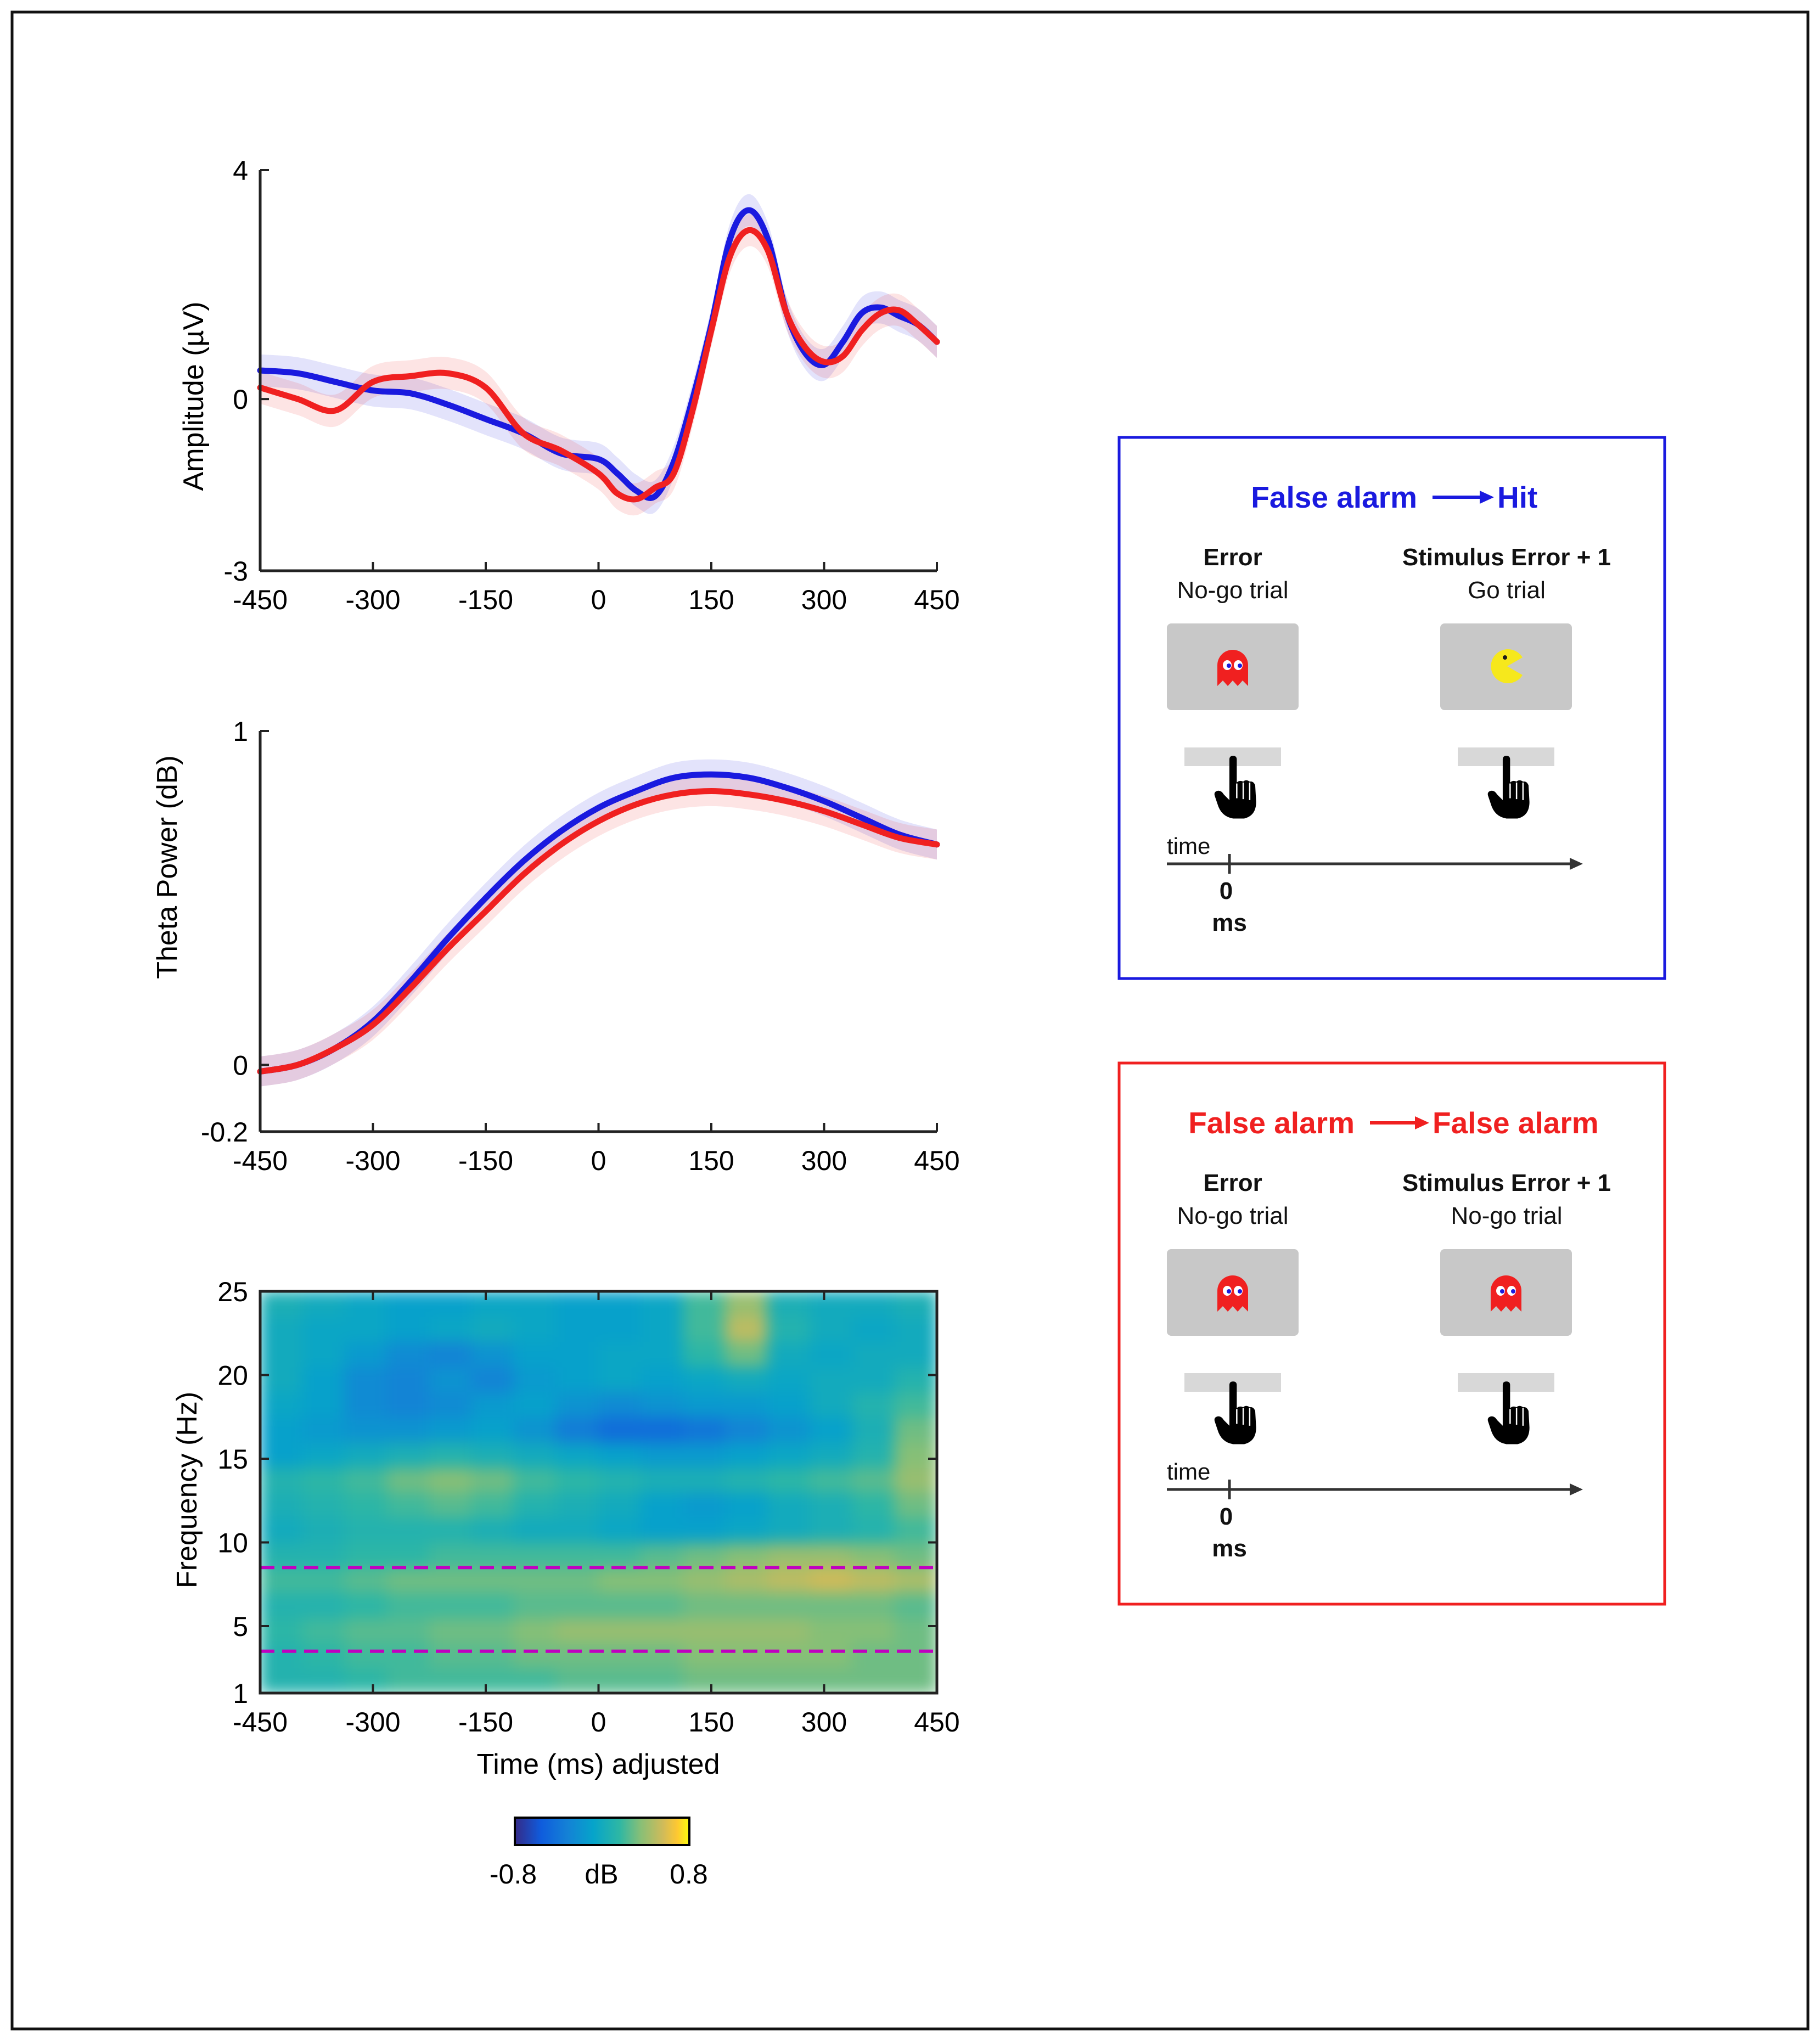  I want to click on ms-label: ms, so click(1229, 1548).